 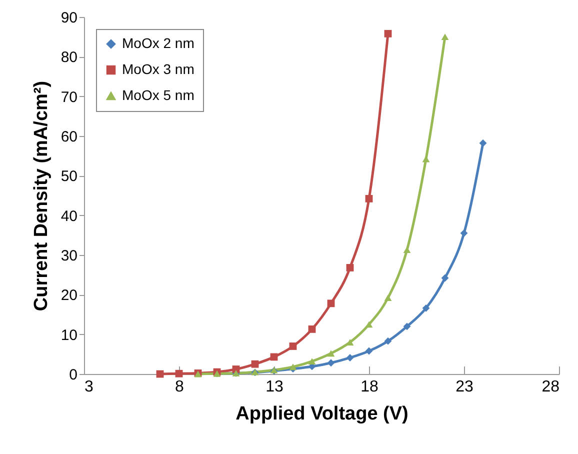 I want to click on x-tick-label: 8, so click(x=179, y=387).